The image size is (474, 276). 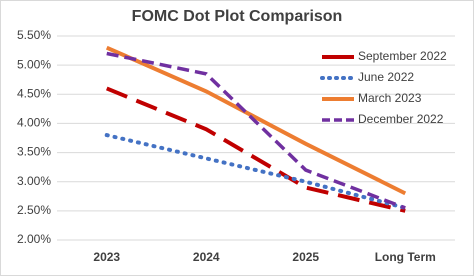 I want to click on y-tick-label: 5.50%, so click(x=34, y=35).